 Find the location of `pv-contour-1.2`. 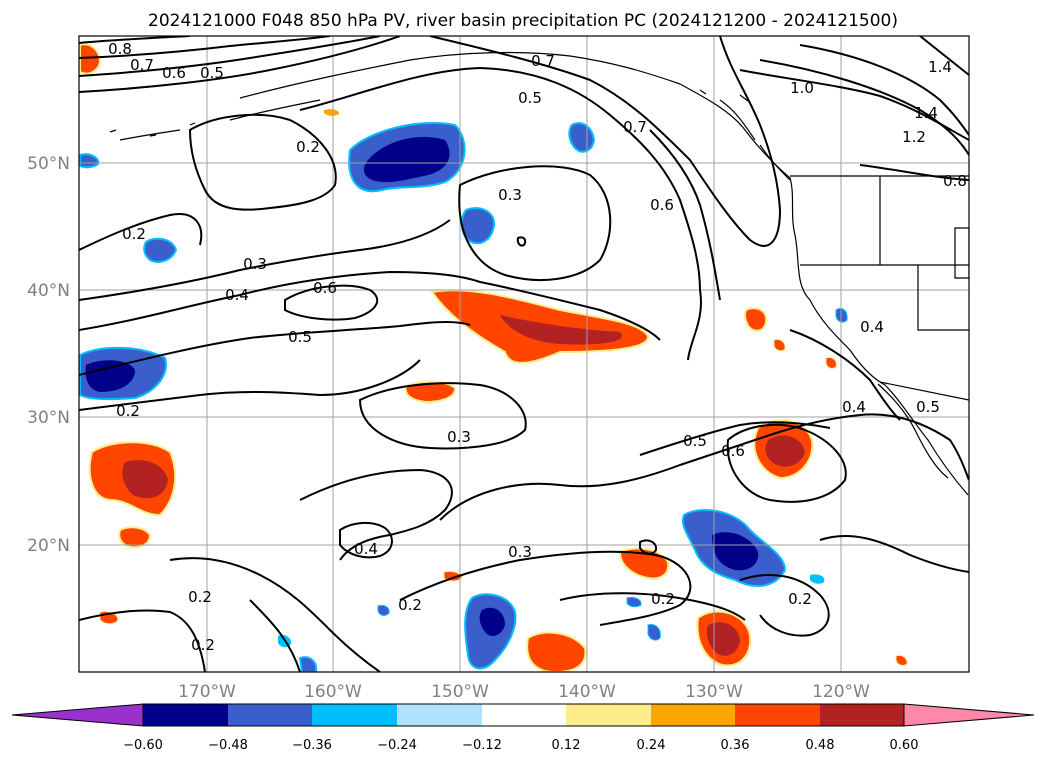

pv-contour-1.2 is located at coordinates (864, 107).